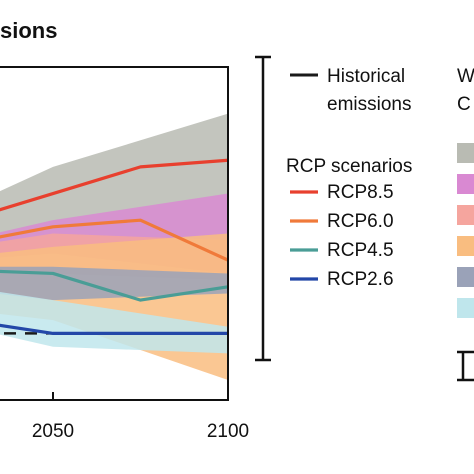 Image resolution: width=474 pixels, height=474 pixels. I want to click on legend-label-rcp60: RCP6.0, so click(360, 221).